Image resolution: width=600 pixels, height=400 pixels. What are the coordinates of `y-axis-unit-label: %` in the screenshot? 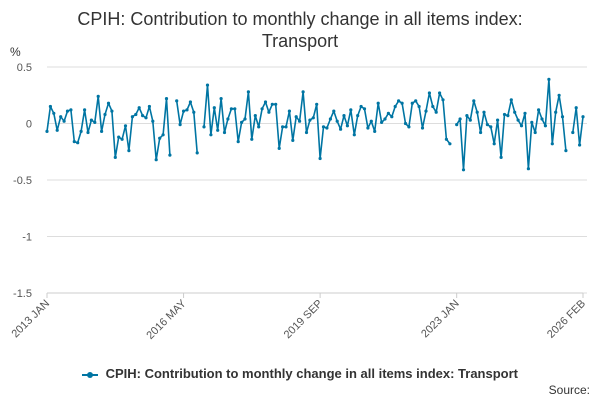 It's located at (15, 52).